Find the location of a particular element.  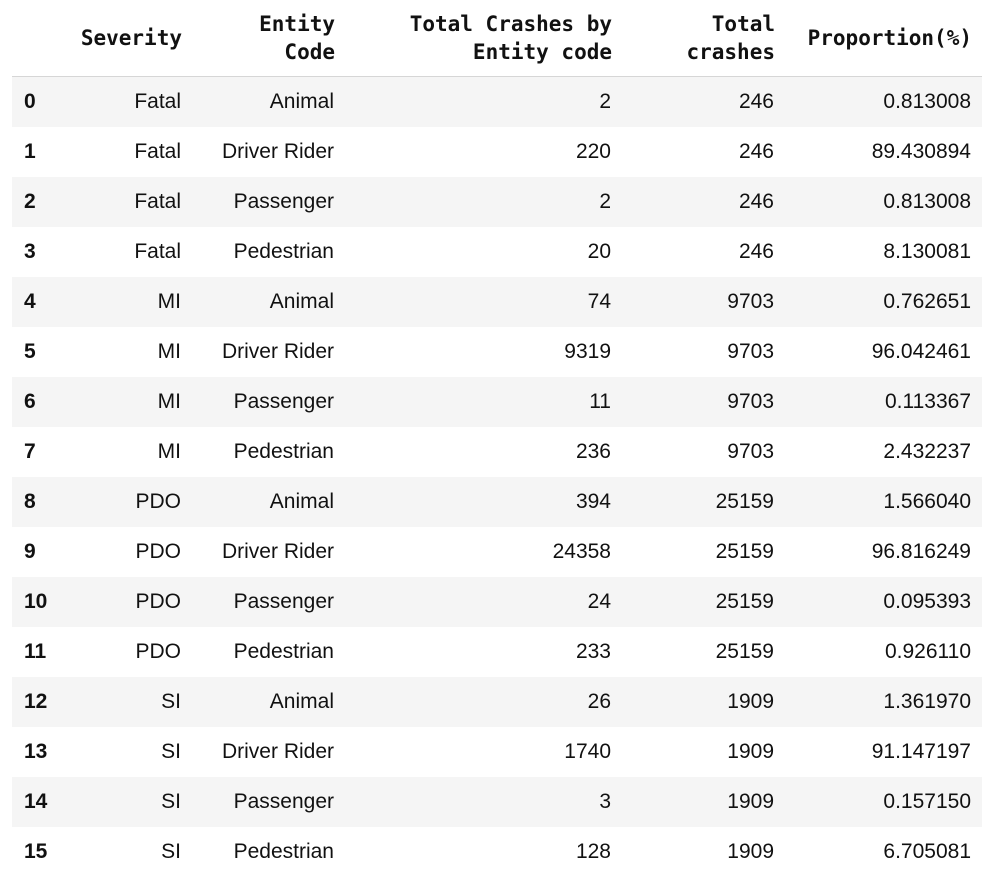

table-row: 3 Fatal Pedestrian 20 246 8.130081 is located at coordinates (497, 252).